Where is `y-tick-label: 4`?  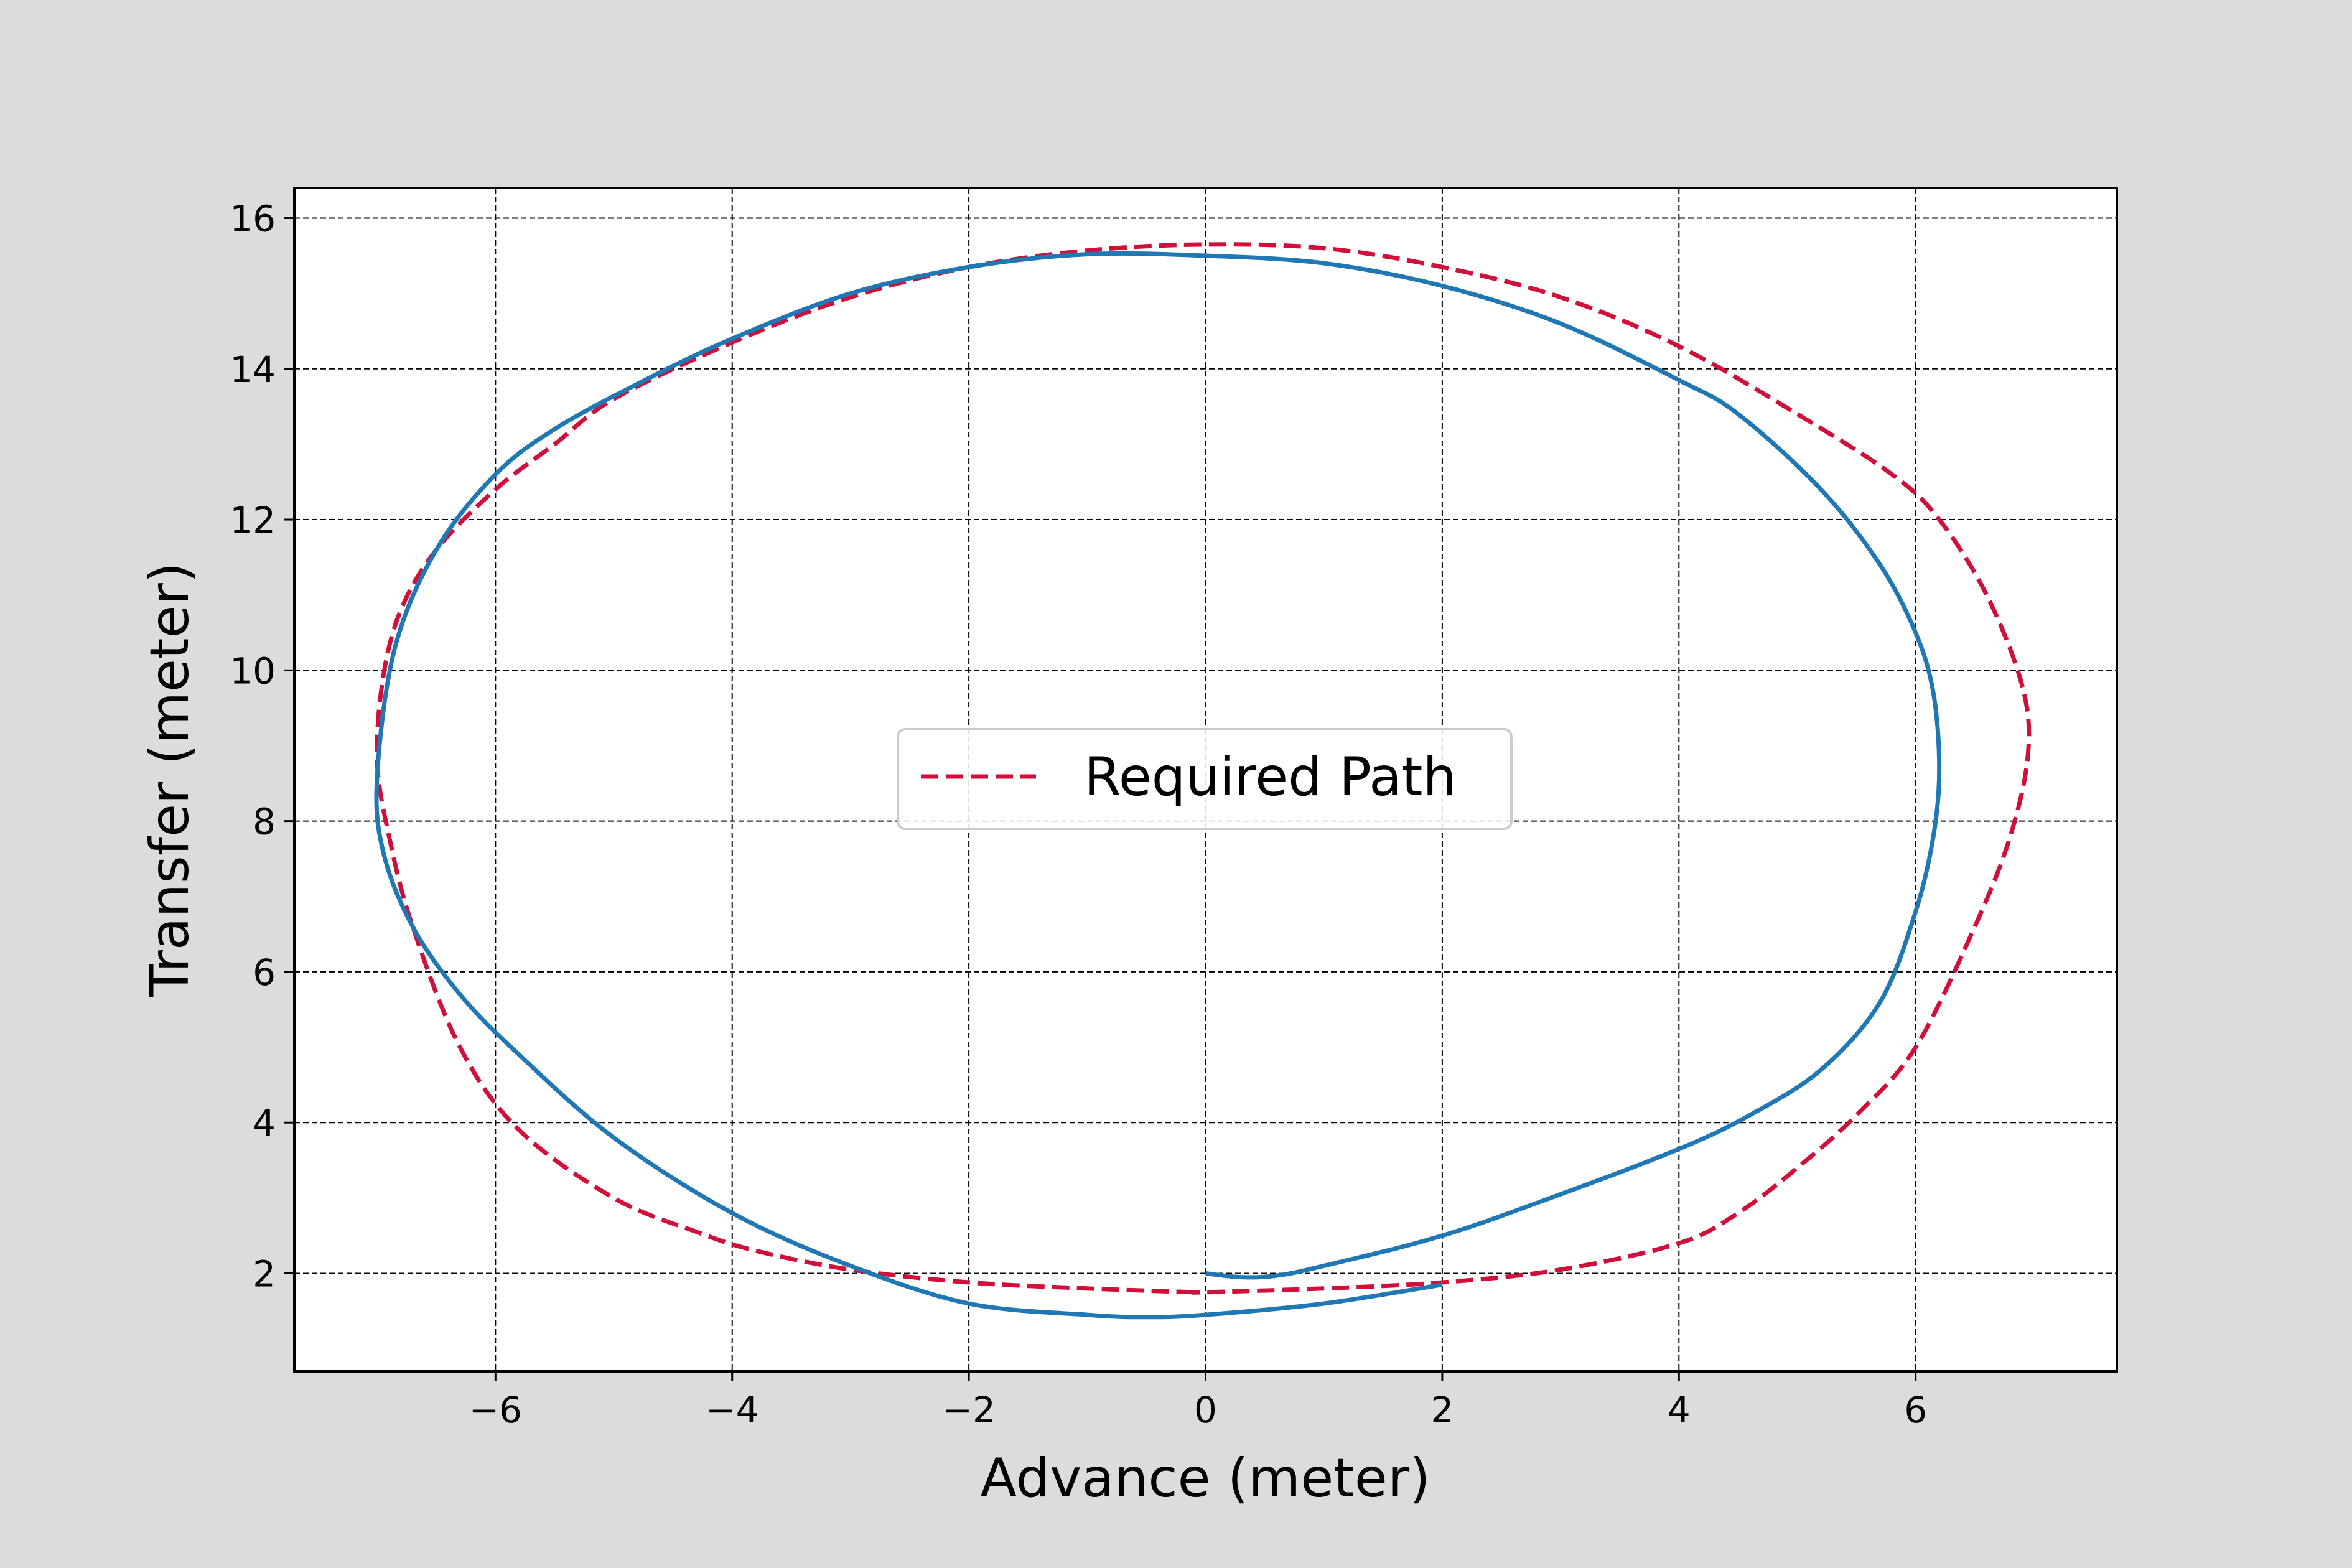 y-tick-label: 4 is located at coordinates (264, 1123).